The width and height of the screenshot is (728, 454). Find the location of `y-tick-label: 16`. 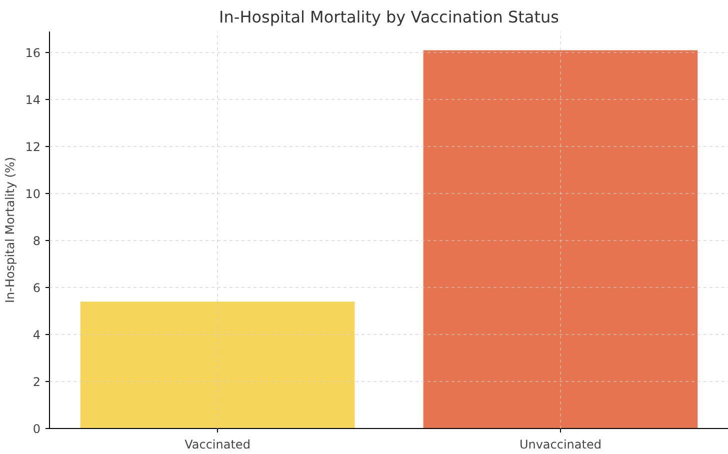

y-tick-label: 16 is located at coordinates (33, 53).